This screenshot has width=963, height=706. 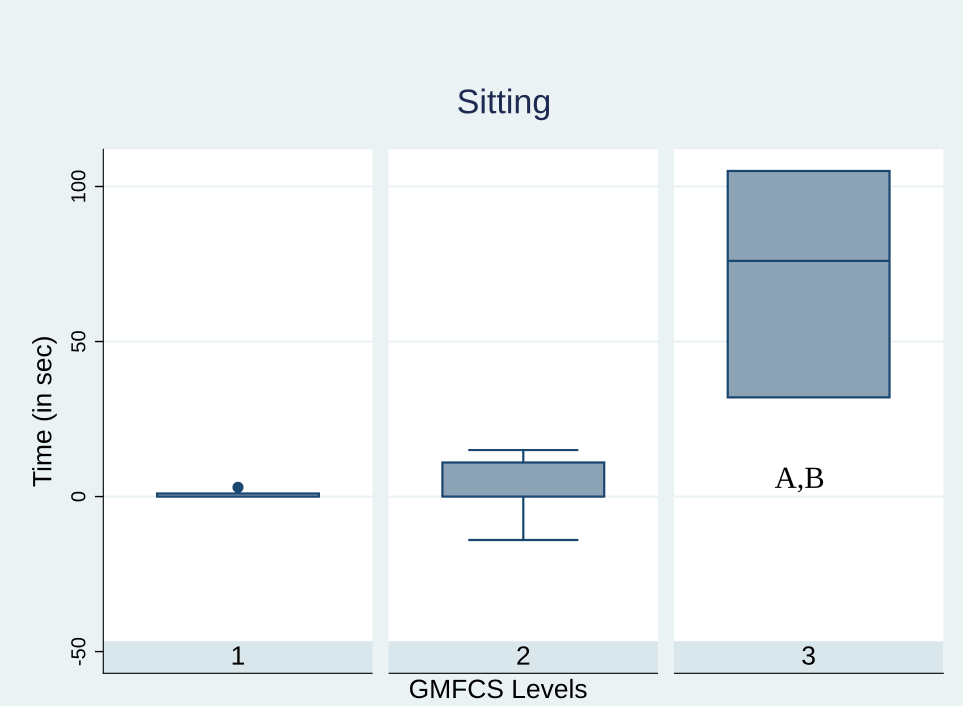 I want to click on x-axis-title: GMFCS Levels, so click(x=498, y=688).